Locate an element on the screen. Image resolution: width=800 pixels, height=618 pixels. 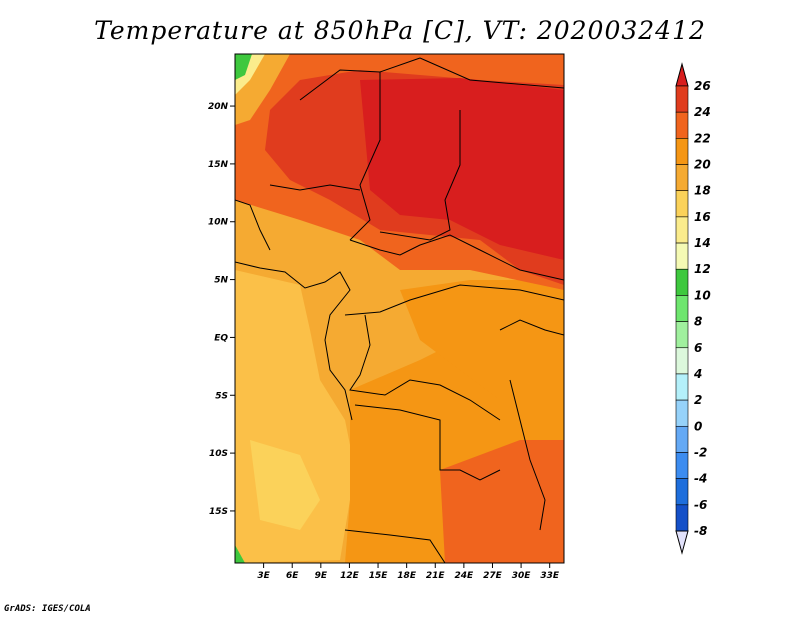
y-tick-label: 5N is located at coordinates (221, 281).